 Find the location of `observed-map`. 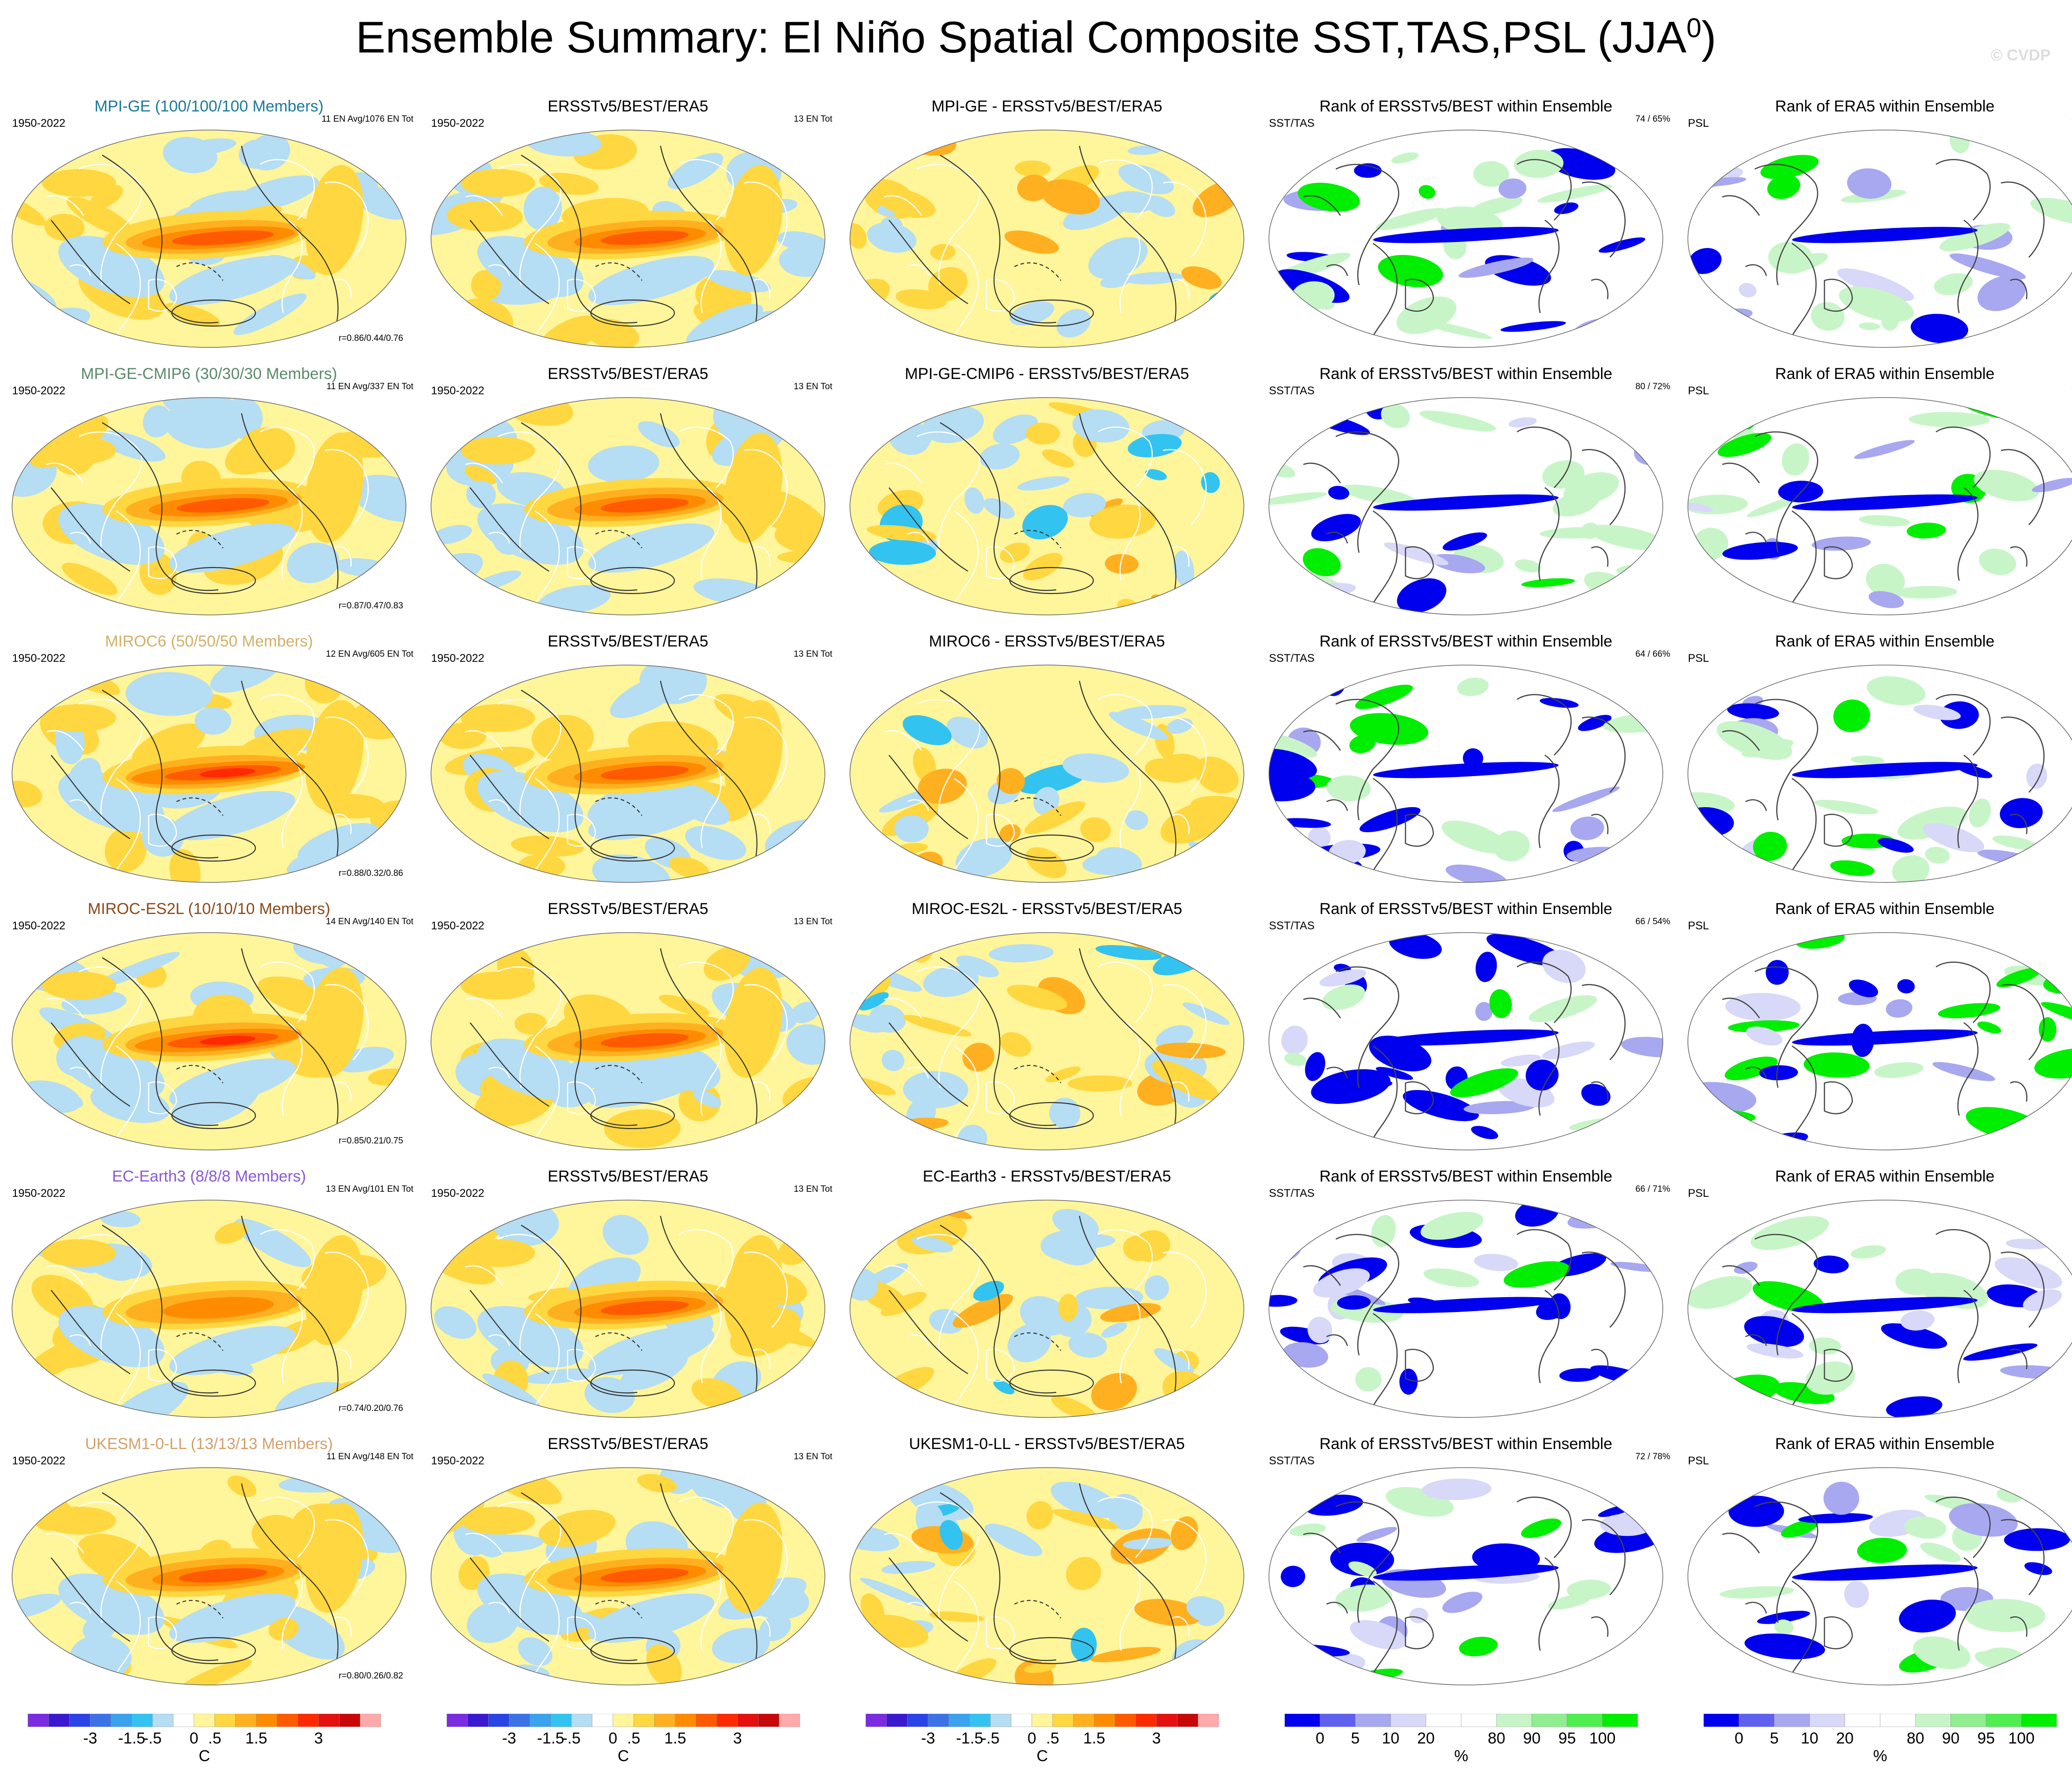

observed-map is located at coordinates (628, 1576).